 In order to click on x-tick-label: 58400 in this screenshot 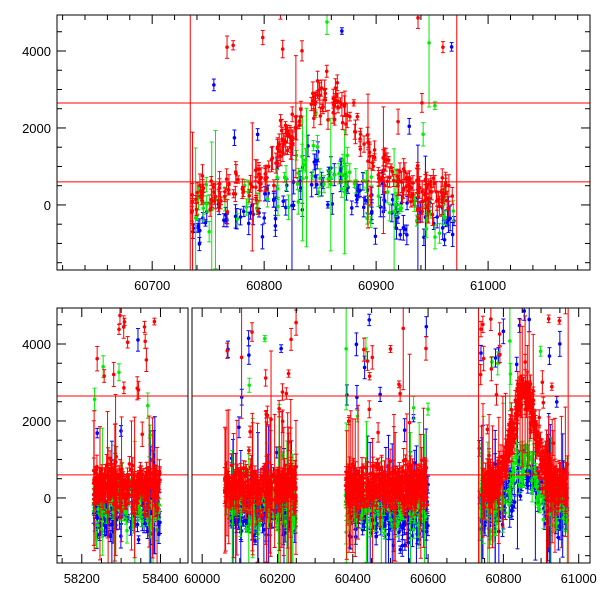, I will do `click(160, 578)`.